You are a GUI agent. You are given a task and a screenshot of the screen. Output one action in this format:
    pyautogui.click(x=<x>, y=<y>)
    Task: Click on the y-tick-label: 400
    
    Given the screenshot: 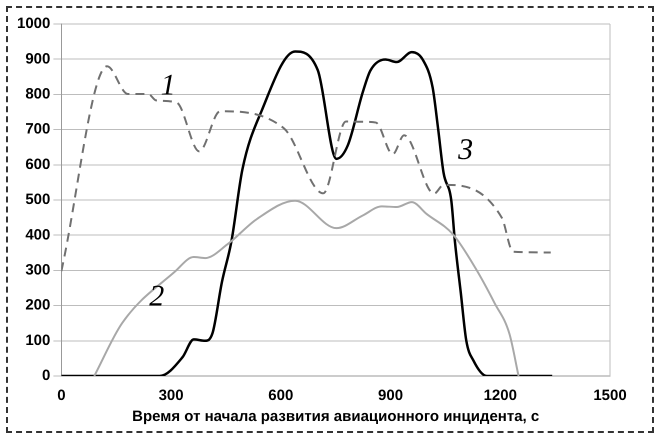 What is the action you would take?
    pyautogui.click(x=37, y=235)
    